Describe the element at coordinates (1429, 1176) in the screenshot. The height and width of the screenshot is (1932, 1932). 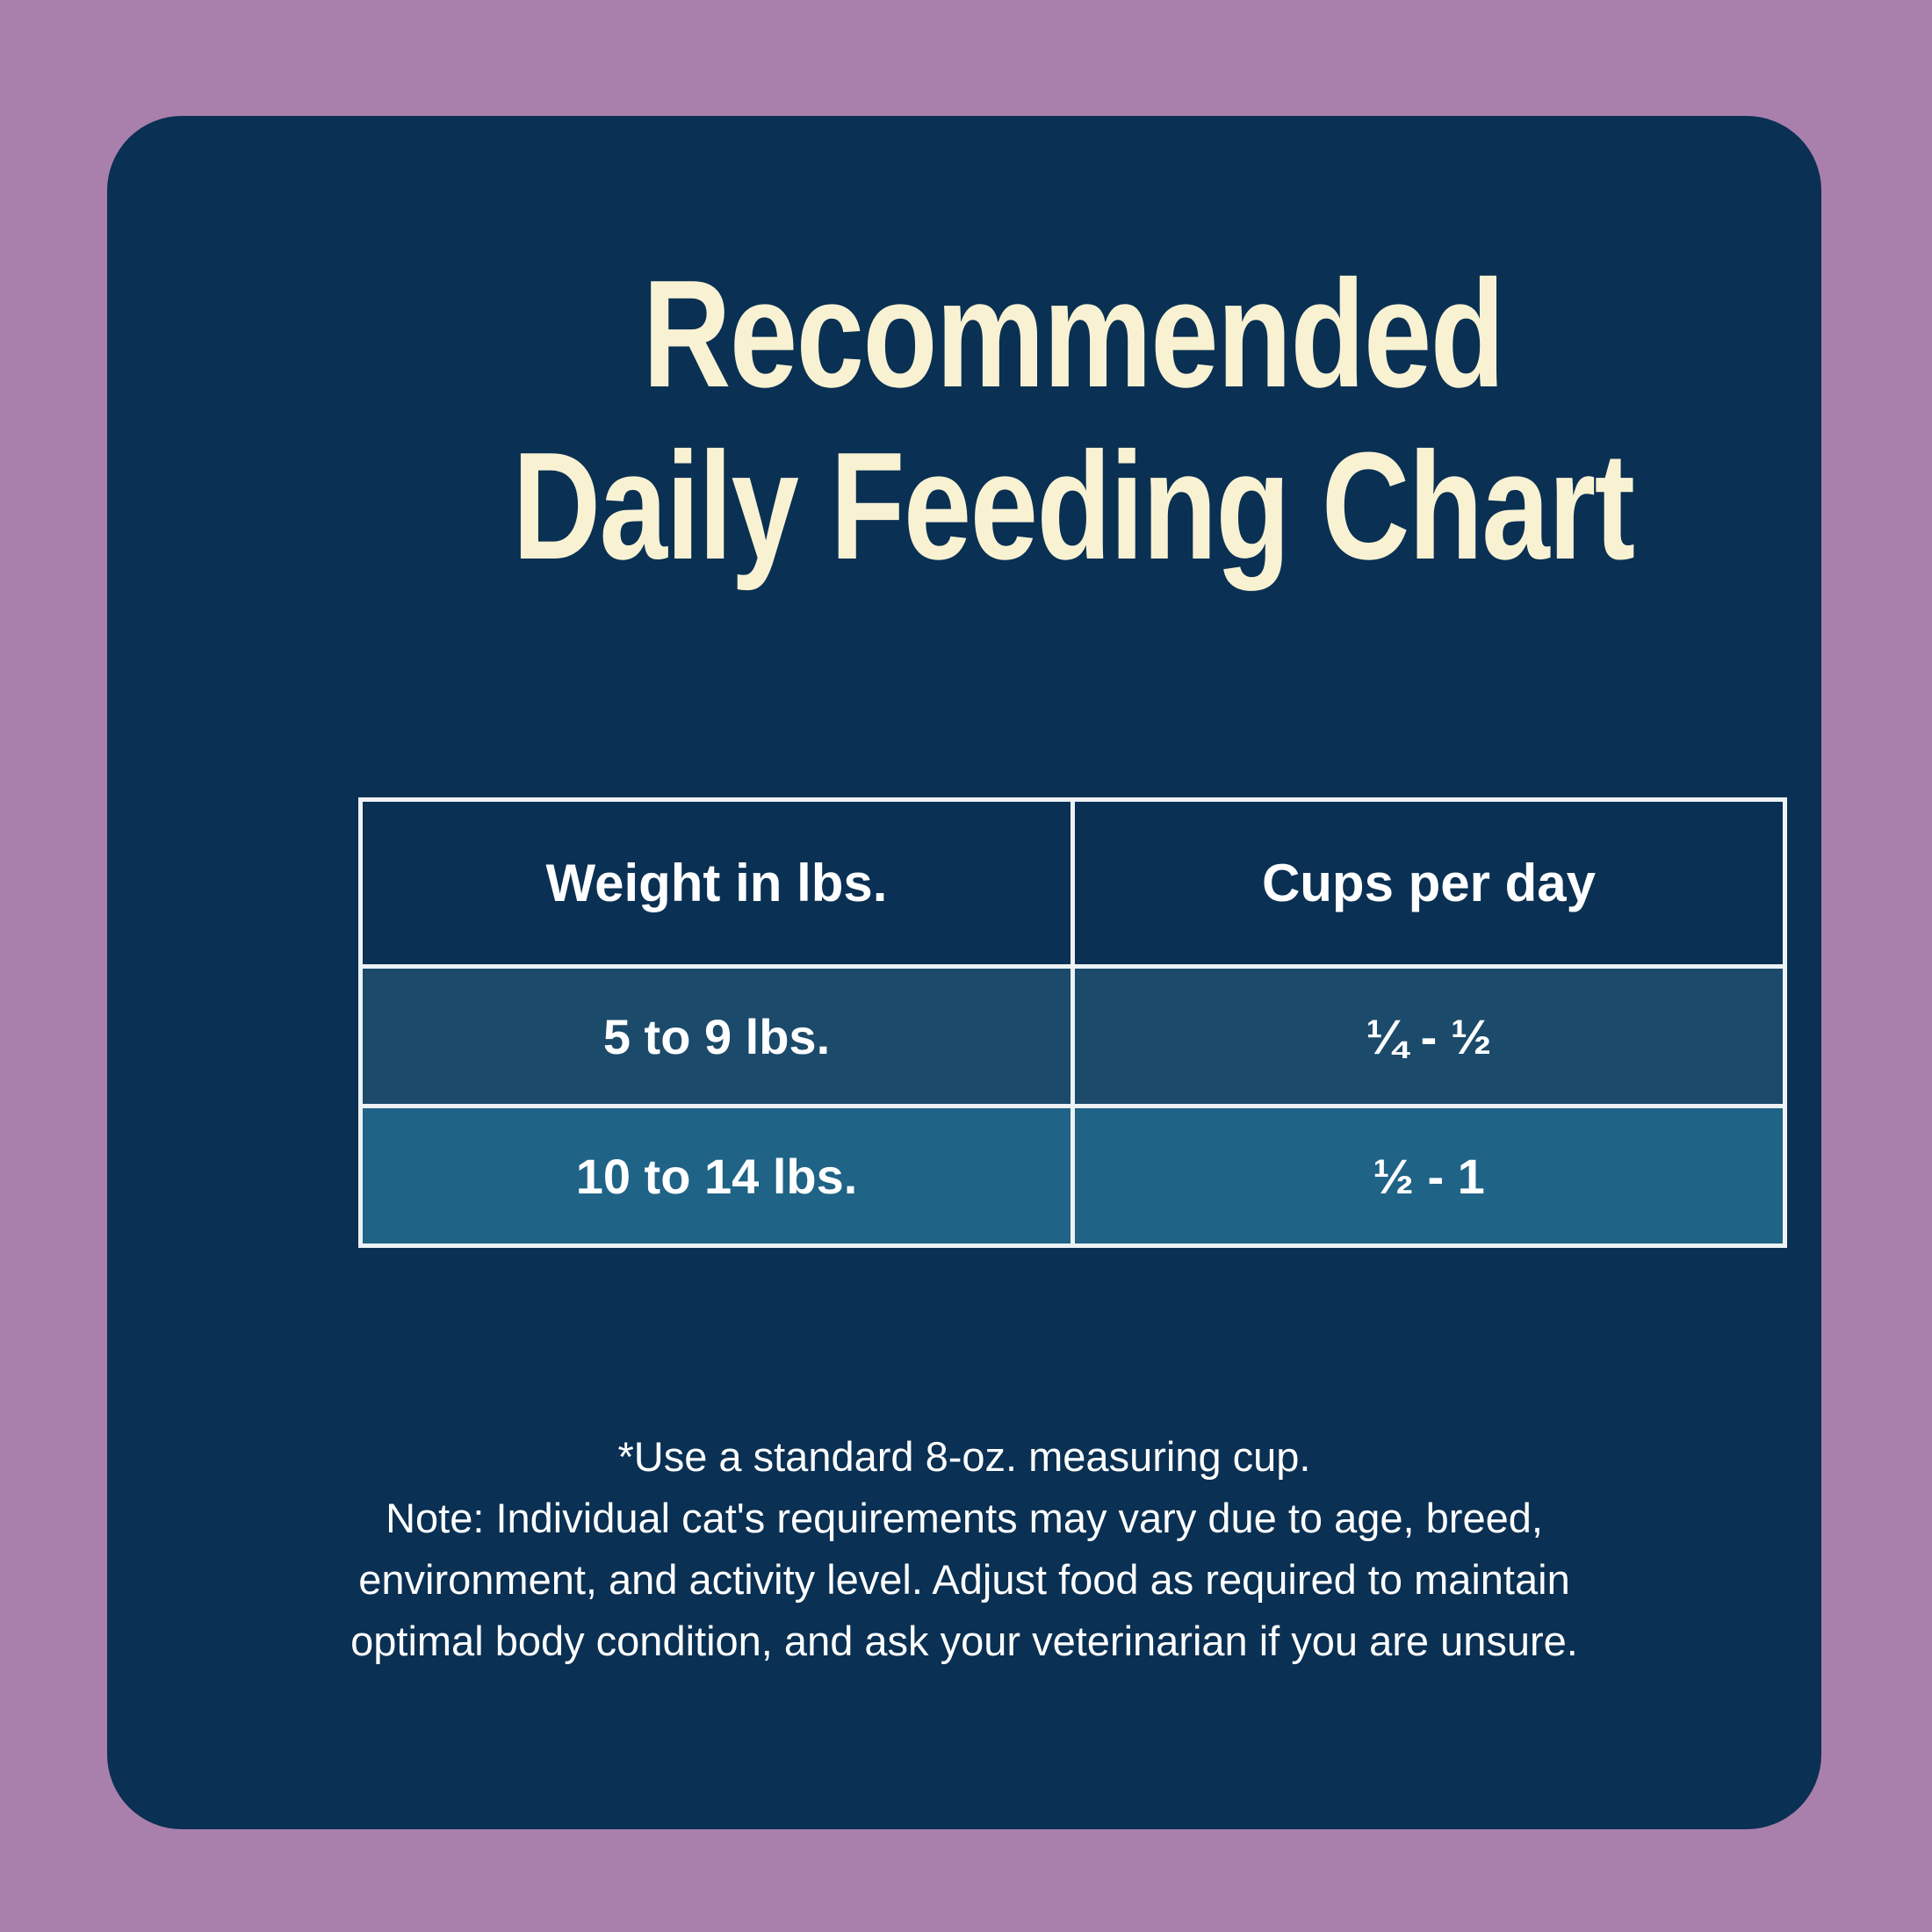
I see `cups-cell: ½ - 1` at that location.